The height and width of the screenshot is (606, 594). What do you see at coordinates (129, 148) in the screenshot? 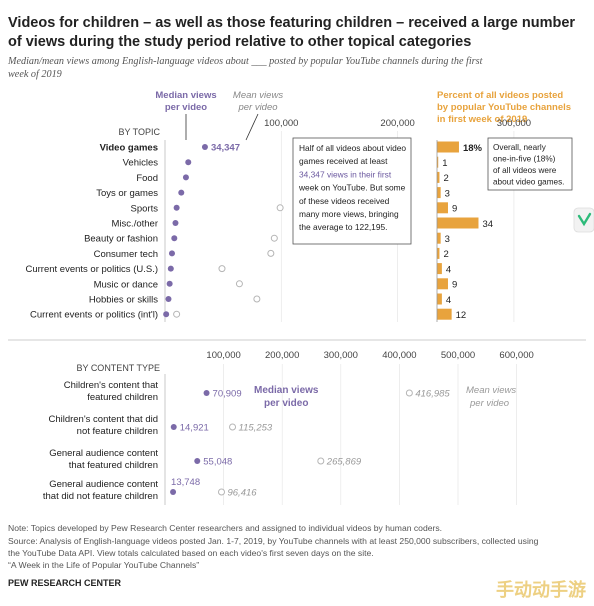
I see `topic-category-label: Video games` at bounding box center [129, 148].